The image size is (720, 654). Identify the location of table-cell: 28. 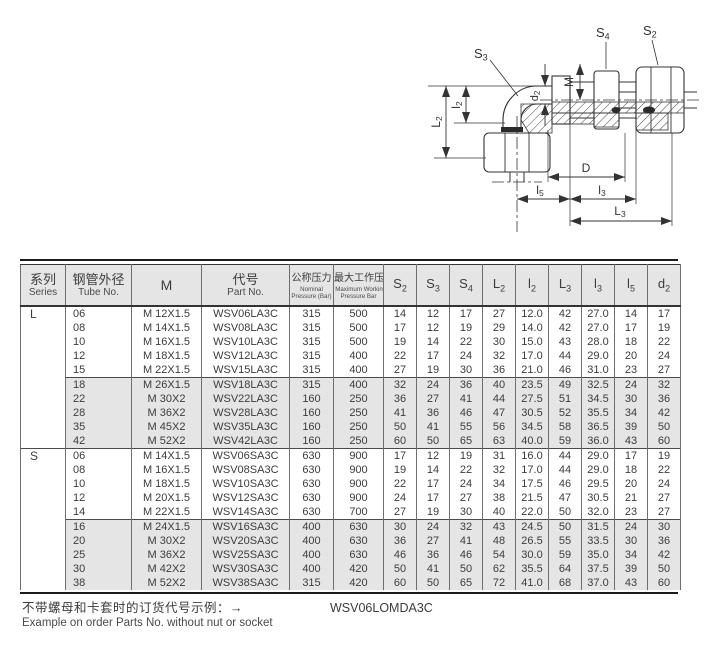
(98, 413).